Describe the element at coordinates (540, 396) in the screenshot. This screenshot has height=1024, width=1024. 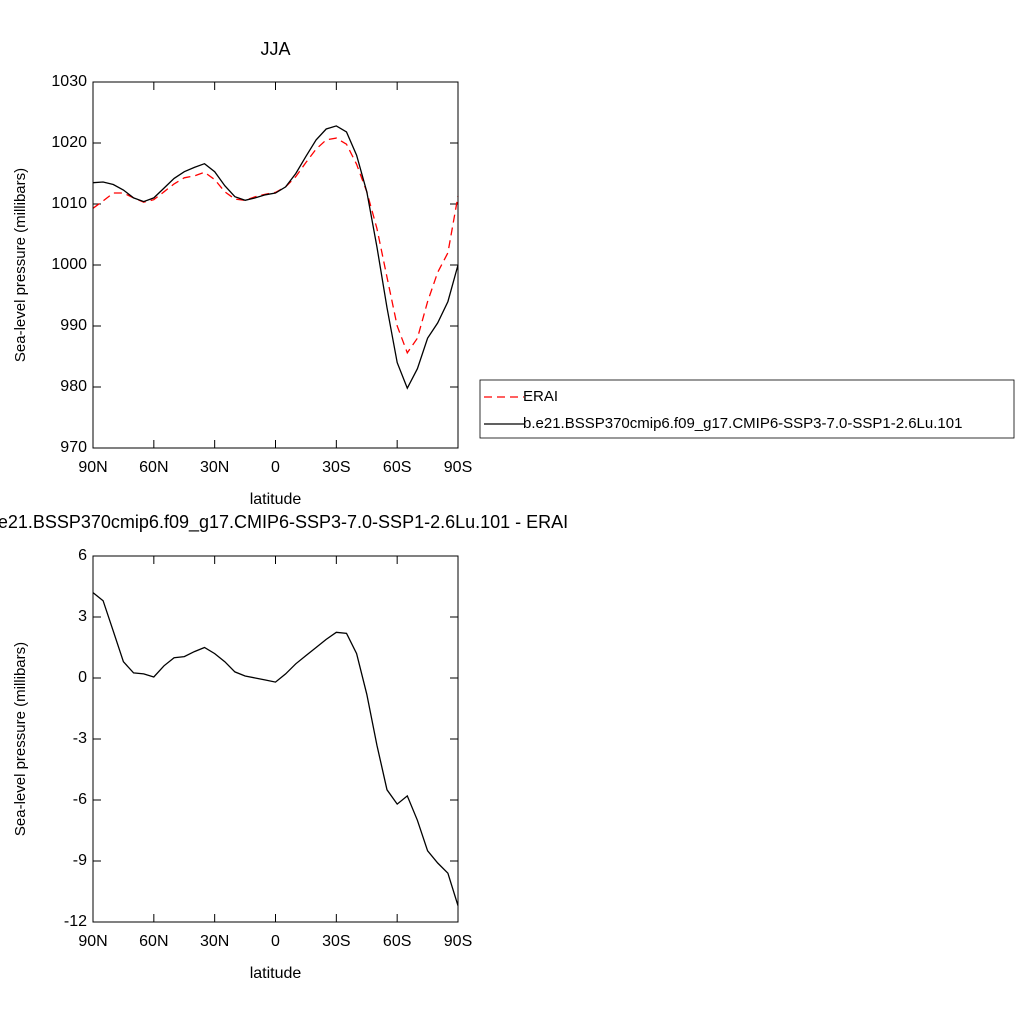
I see `legend-label: ERAI` at that location.